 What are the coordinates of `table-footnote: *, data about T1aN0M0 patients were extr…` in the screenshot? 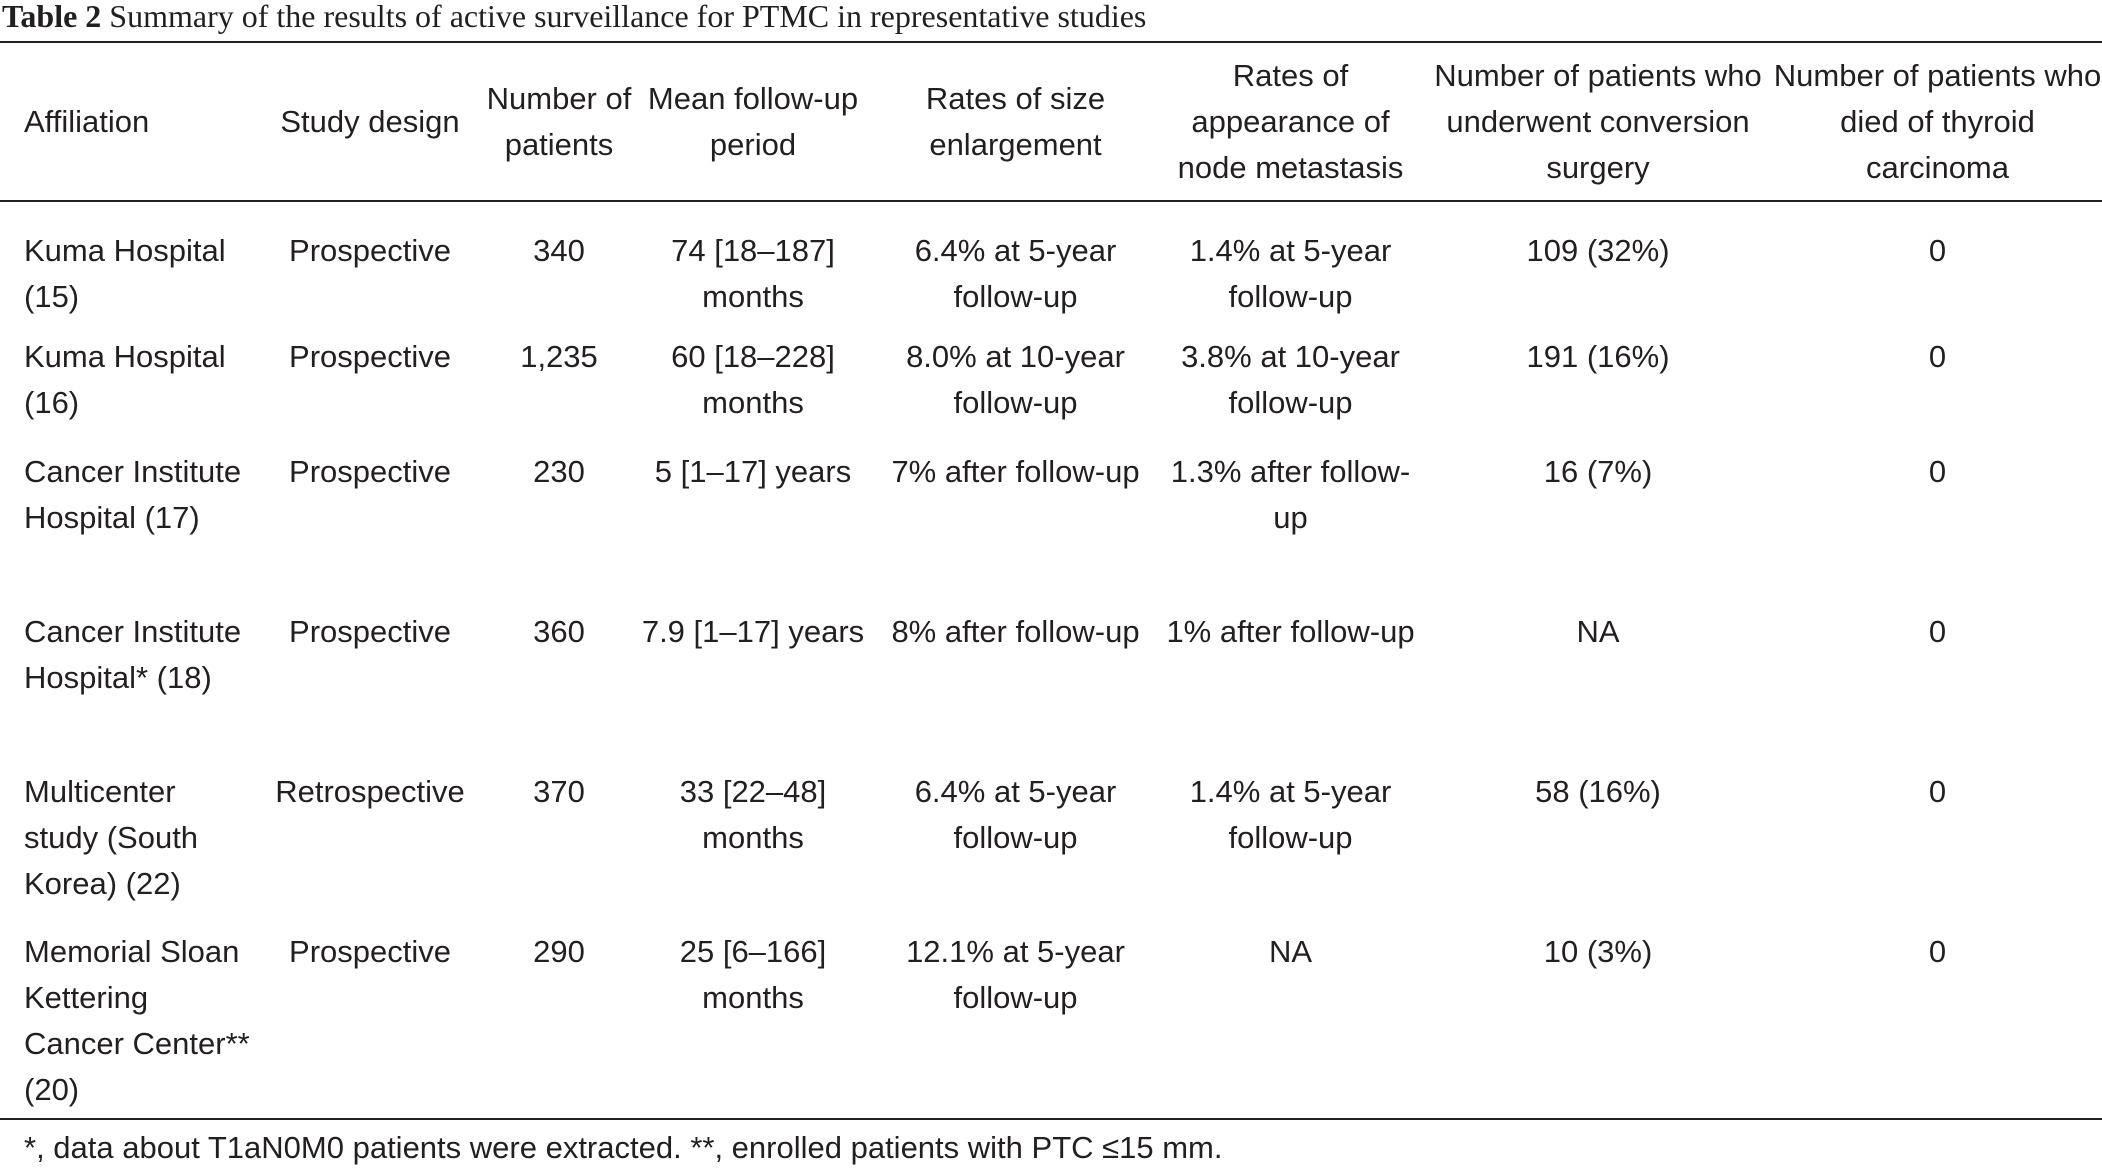 It's located at (623, 1147).